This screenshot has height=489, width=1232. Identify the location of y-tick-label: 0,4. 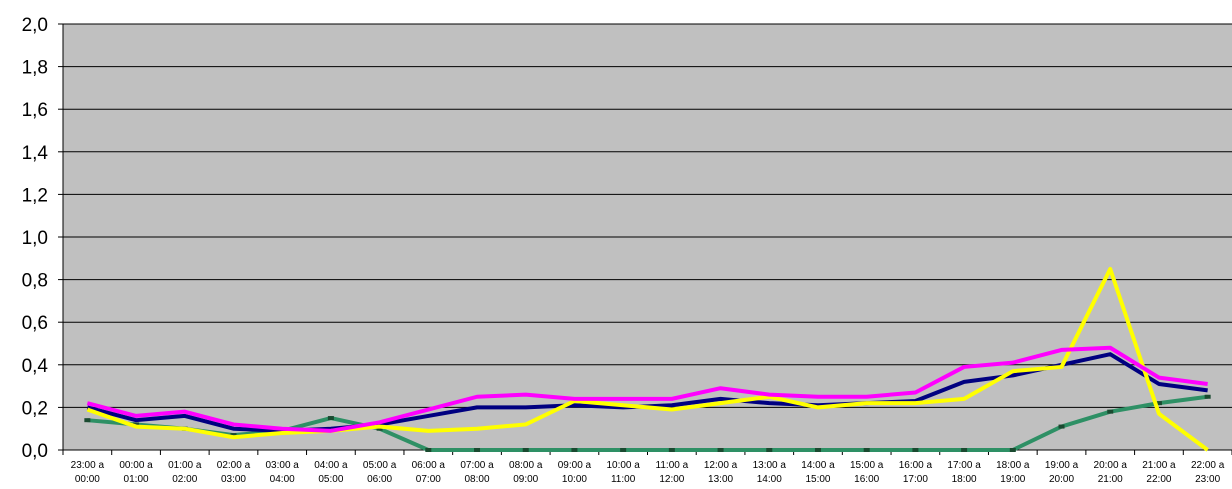
(35, 366).